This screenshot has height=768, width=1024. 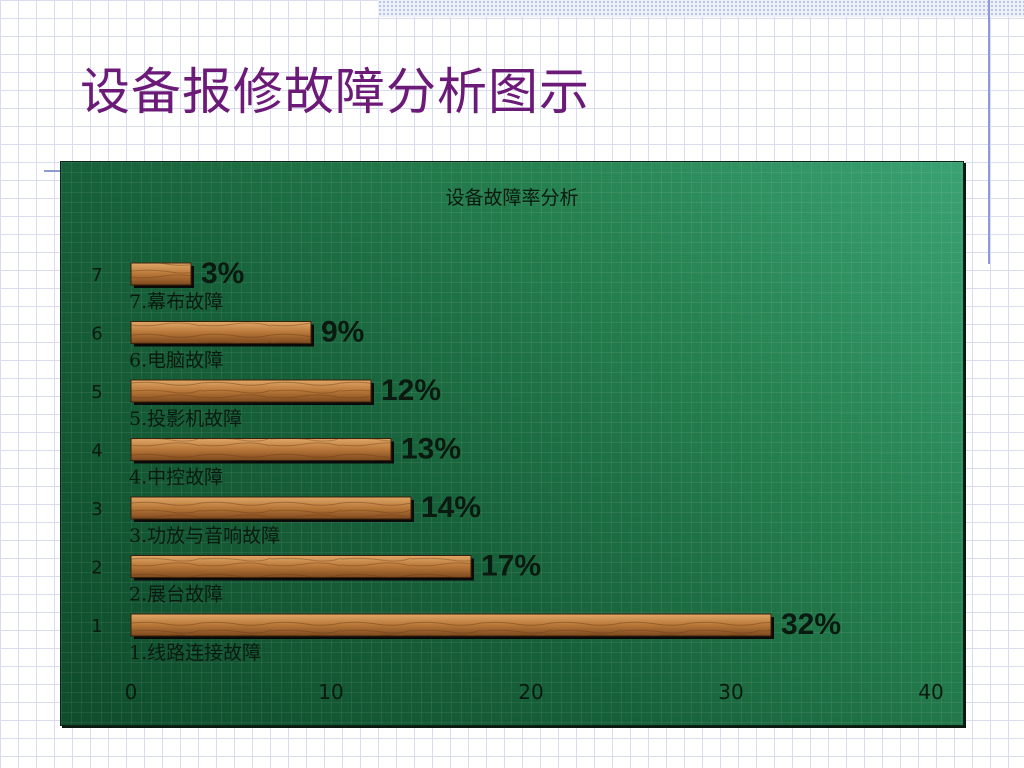 I want to click on value-label: 9%, so click(x=342, y=332).